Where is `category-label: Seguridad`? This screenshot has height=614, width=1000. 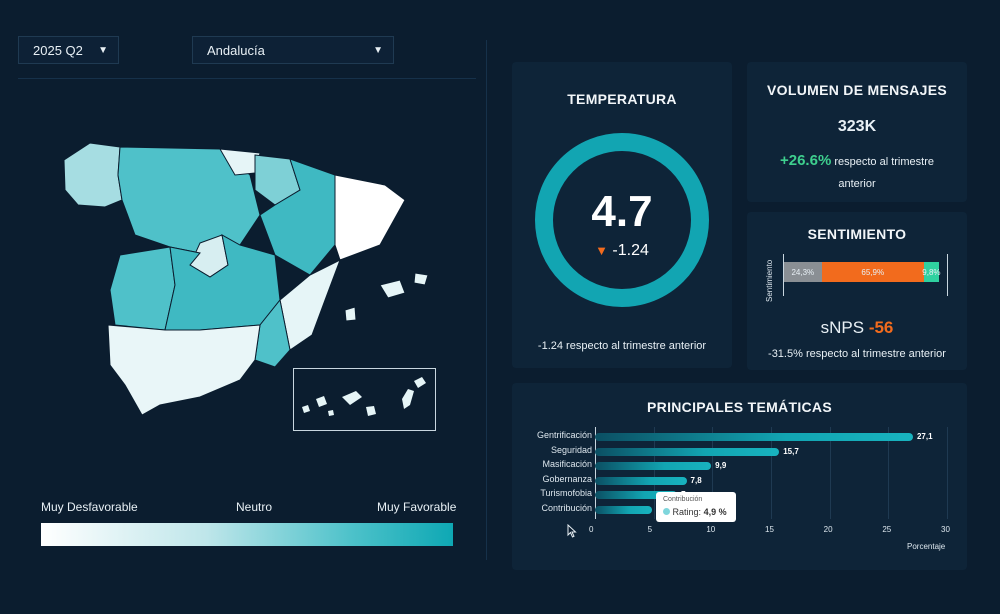 category-label: Seguridad is located at coordinates (571, 449).